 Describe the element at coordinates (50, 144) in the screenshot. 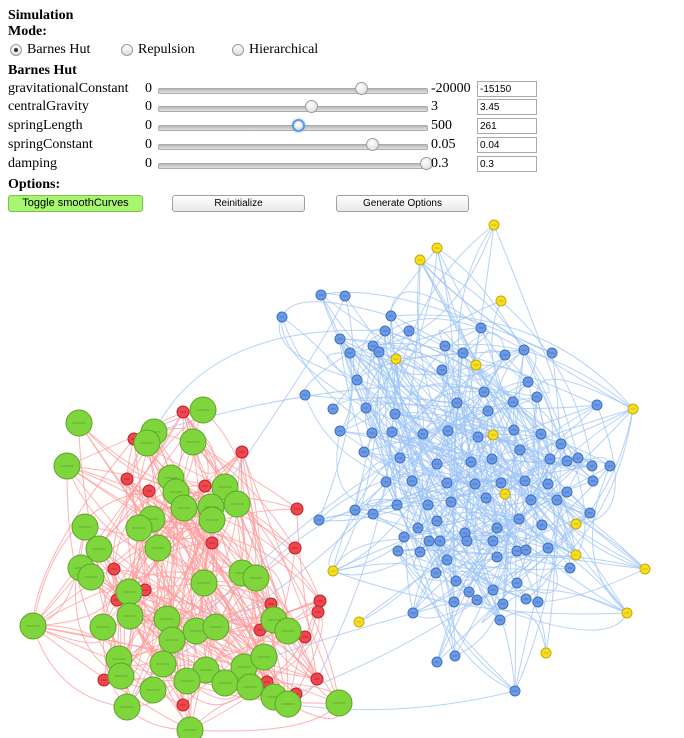

I see `slider-label: springConstant` at that location.